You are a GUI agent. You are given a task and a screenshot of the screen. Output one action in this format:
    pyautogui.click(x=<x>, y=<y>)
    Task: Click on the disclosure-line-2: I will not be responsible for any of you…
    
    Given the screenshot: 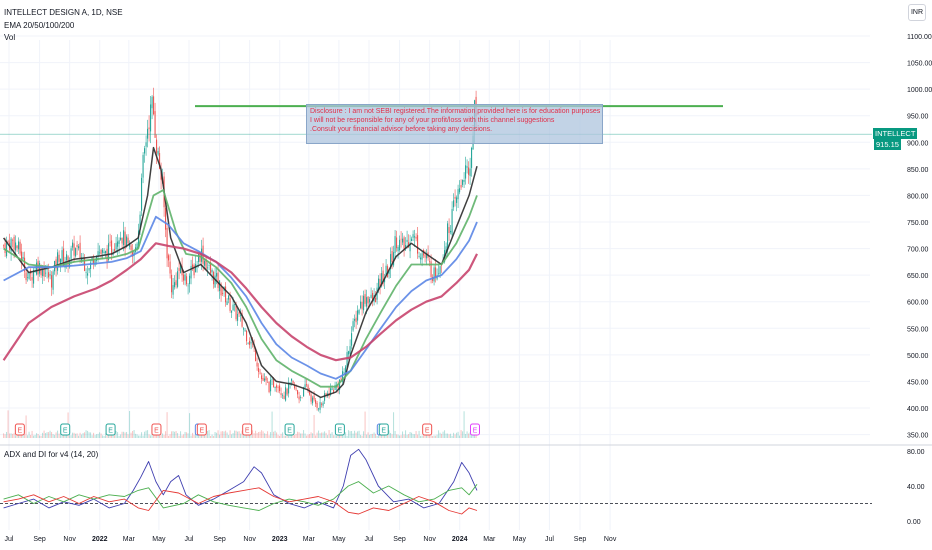 What is the action you would take?
    pyautogui.click(x=432, y=120)
    